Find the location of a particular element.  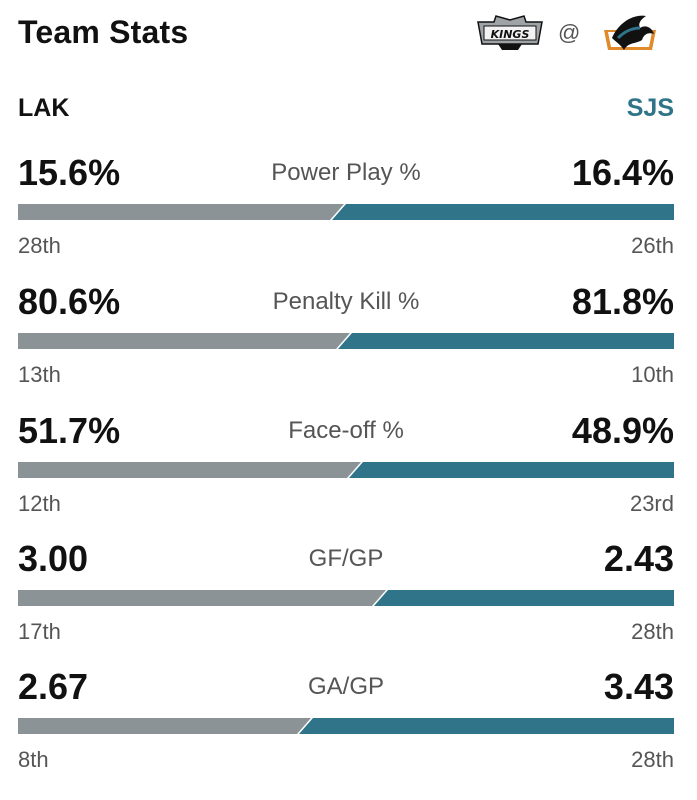

matchup-logos: KINGS @ is located at coordinates (569, 33).